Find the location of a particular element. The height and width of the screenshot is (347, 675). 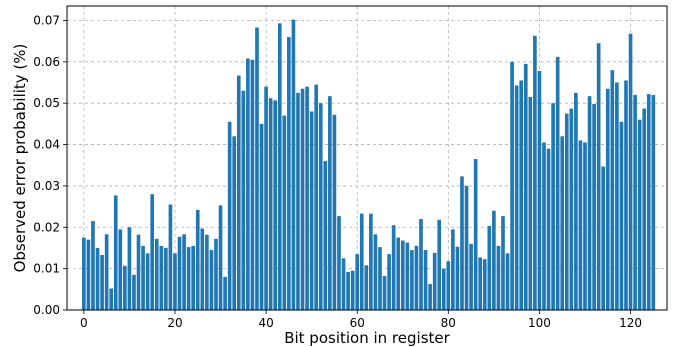

y-tick-label: 0.00 is located at coordinates (46, 310).